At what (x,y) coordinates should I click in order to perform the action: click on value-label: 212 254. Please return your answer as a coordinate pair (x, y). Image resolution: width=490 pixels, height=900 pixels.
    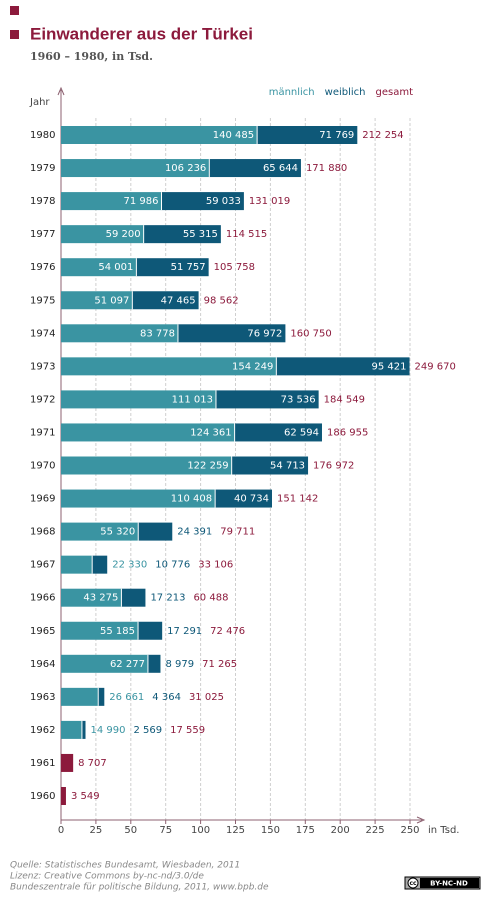
    Looking at the image, I should click on (382, 135).